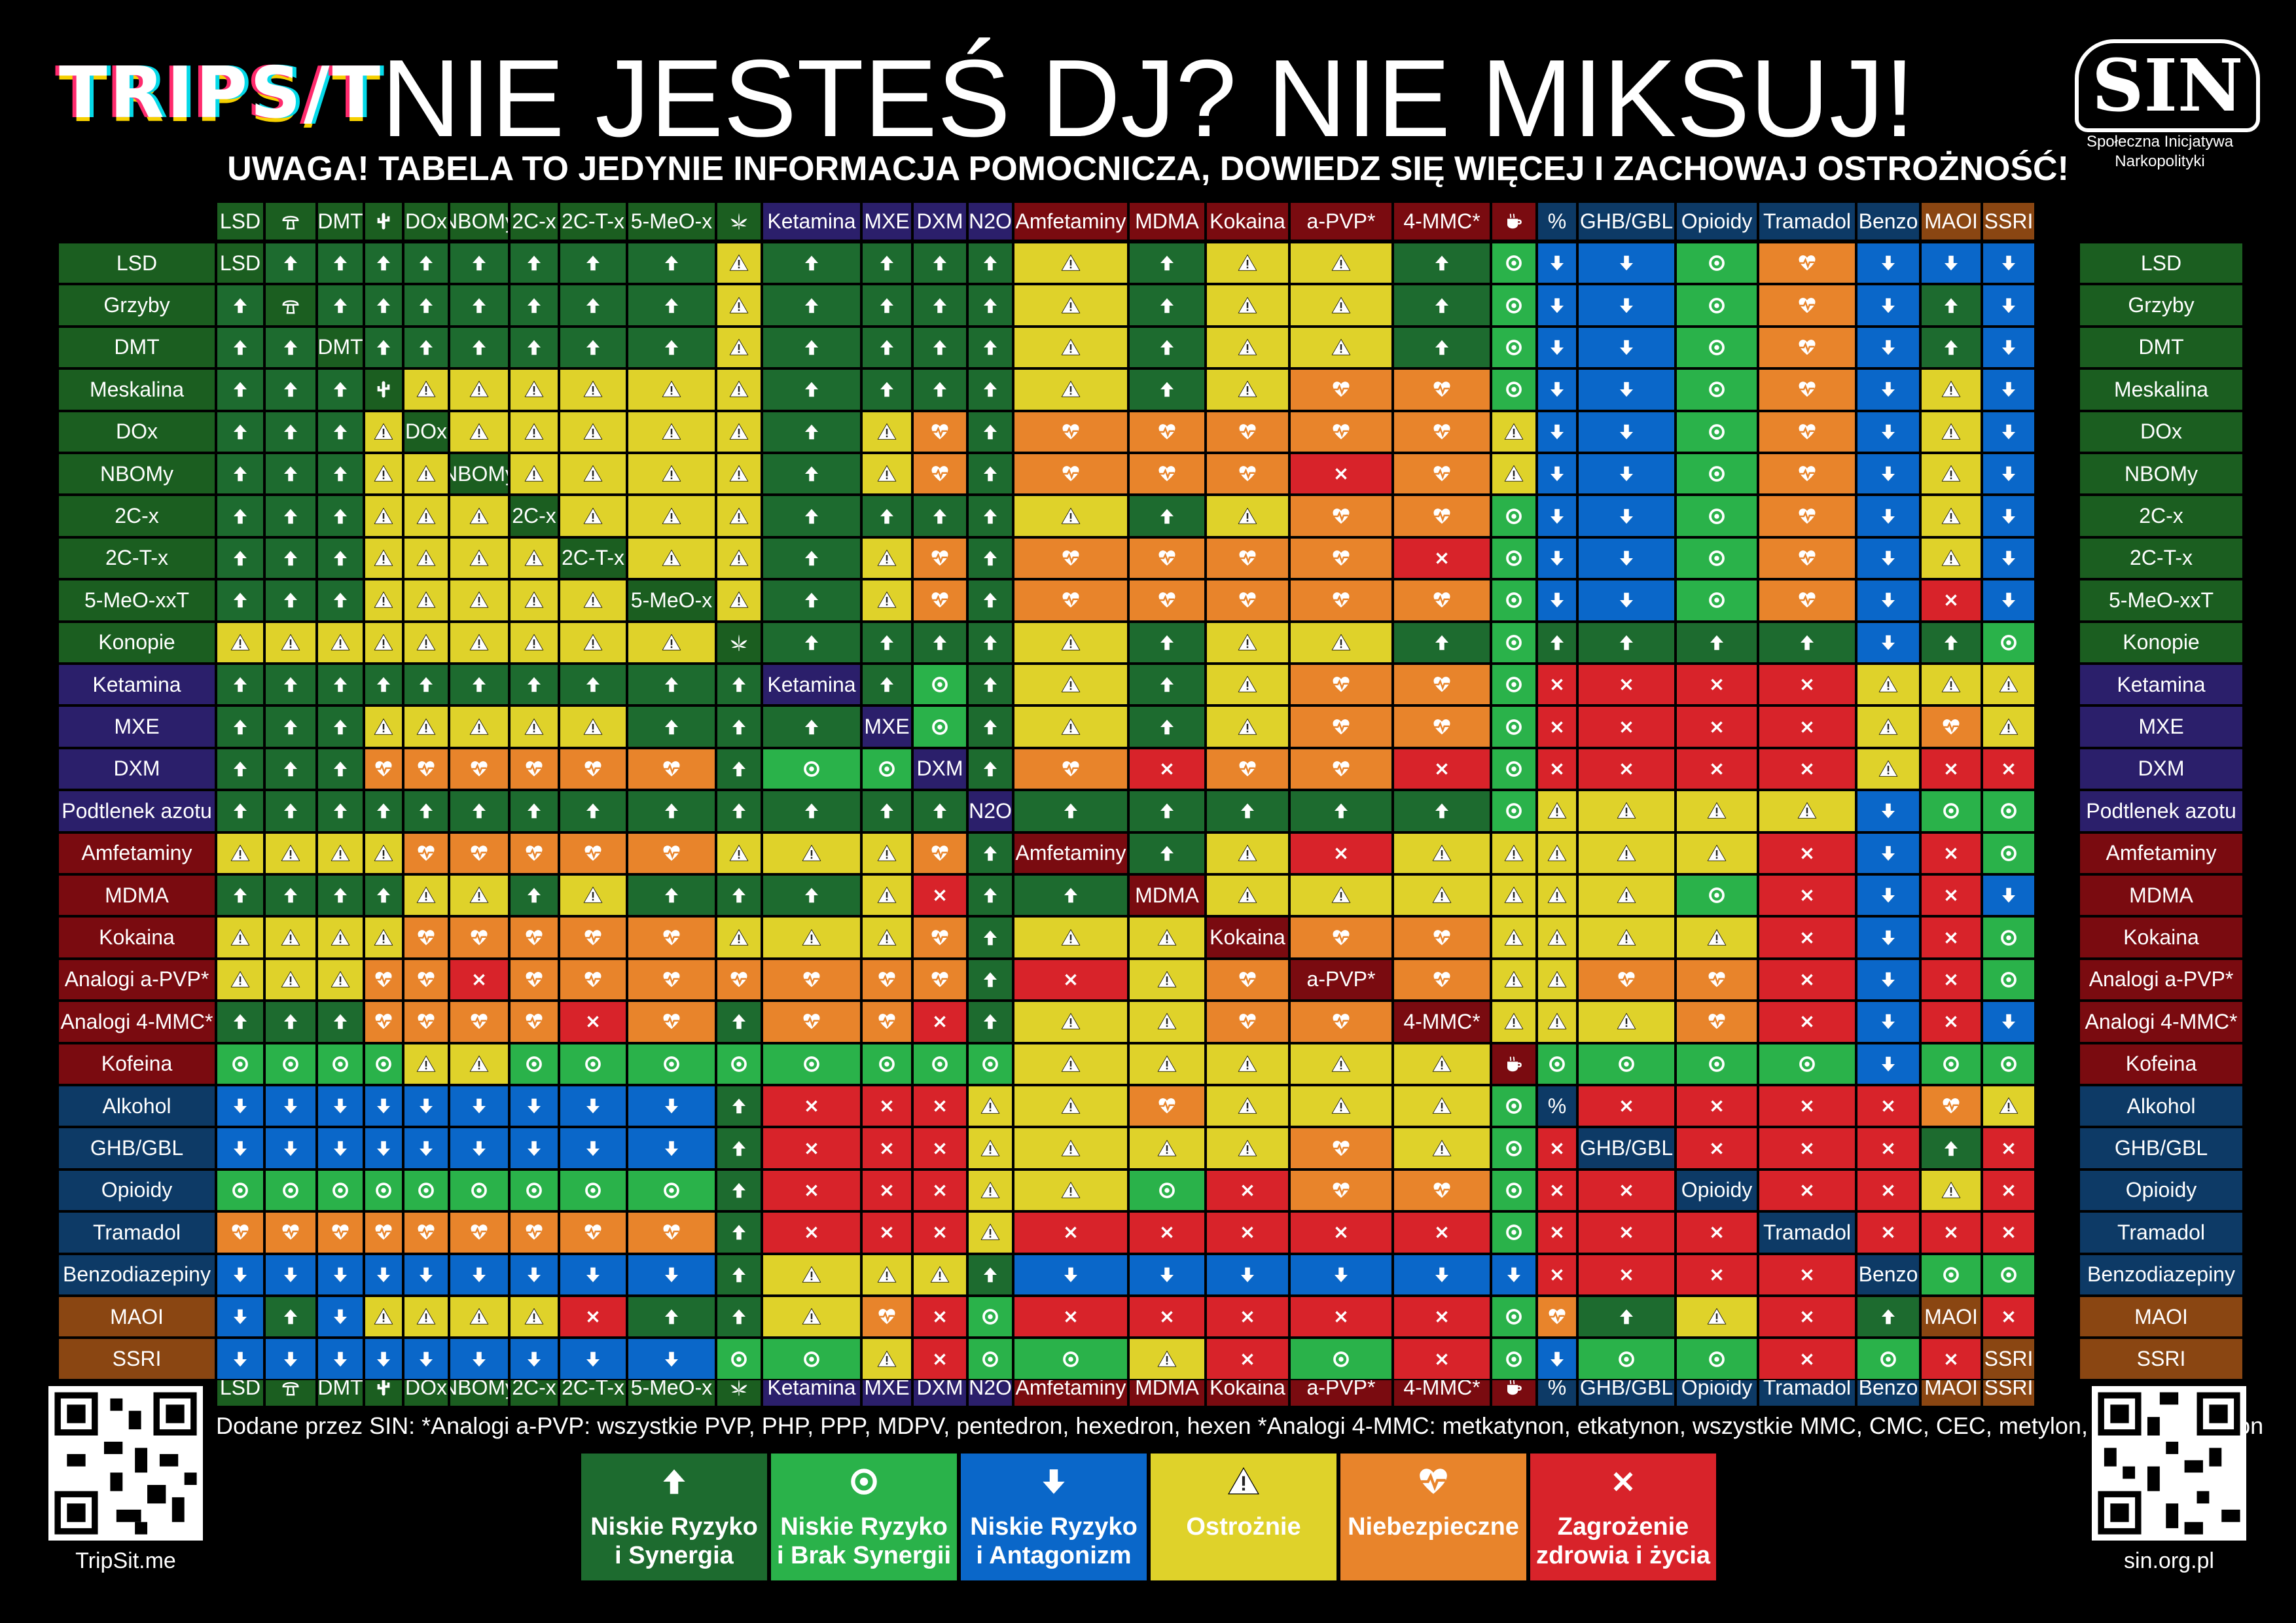  I want to click on self-cell, so click(1514, 1064).